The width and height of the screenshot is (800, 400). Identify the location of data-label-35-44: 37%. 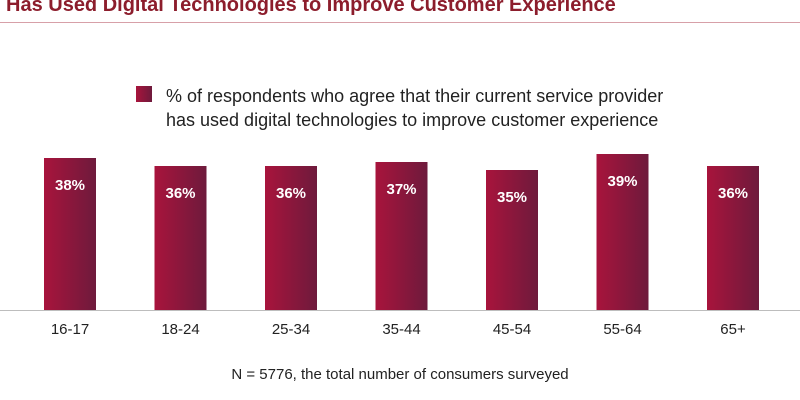
(401, 189).